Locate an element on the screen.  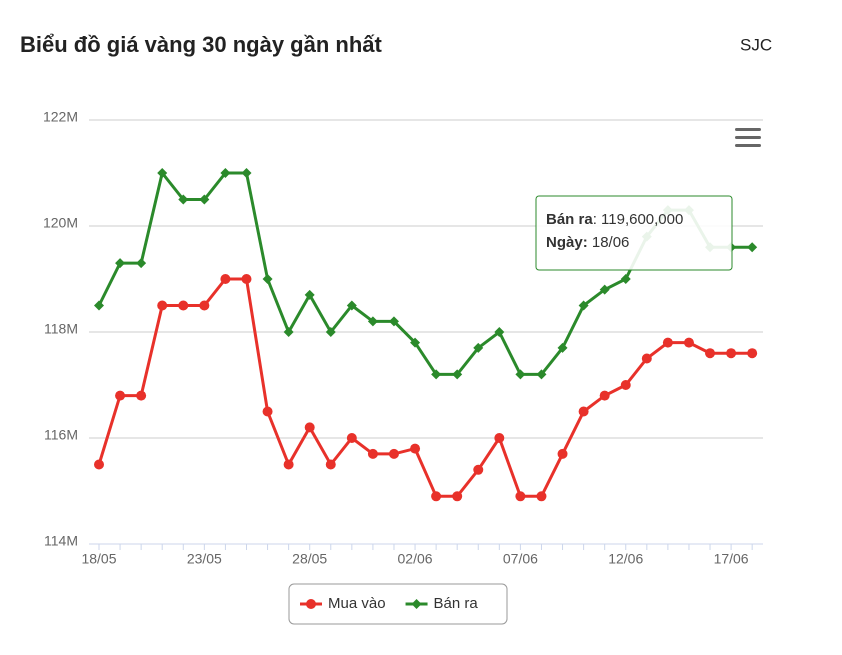
page-title: Biểu đồ giá vàng 30 ngày gần nhất is located at coordinates (201, 44).